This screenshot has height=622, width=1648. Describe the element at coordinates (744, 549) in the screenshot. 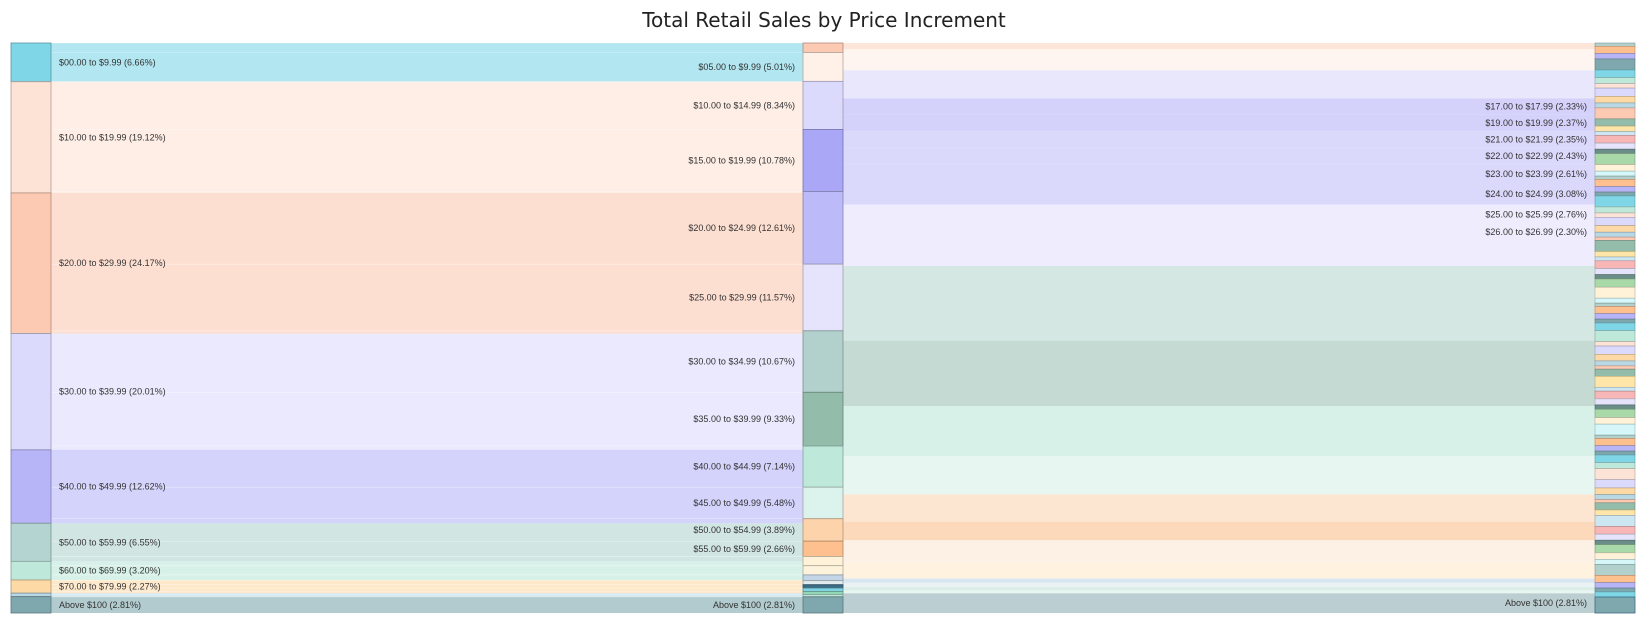

I see `level-2-label: $55.00 to $59.99 (2.66%)` at that location.